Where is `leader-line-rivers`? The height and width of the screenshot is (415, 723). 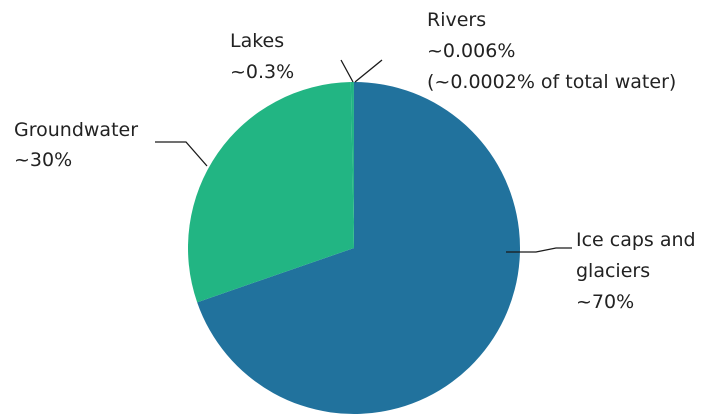
leader-line-rivers is located at coordinates (368, 71).